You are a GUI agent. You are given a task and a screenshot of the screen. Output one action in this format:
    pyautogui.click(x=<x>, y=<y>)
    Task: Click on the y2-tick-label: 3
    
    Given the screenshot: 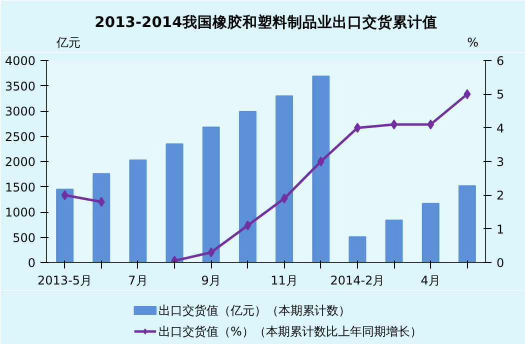 What is the action you would take?
    pyautogui.click(x=500, y=162)
    